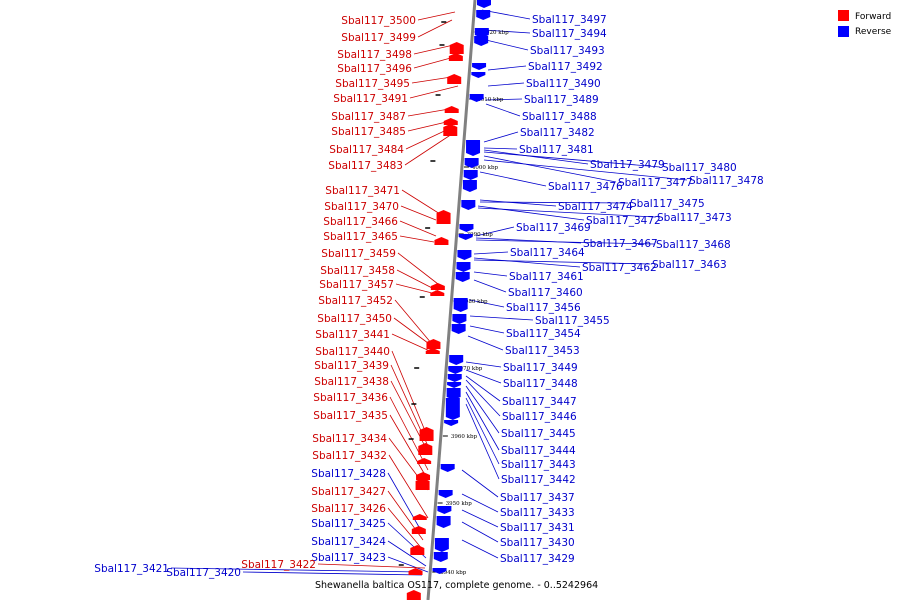 This screenshot has height=600, width=900. I want to click on gene-label-sbal117-3496: Sbal117_3496, so click(374, 69).